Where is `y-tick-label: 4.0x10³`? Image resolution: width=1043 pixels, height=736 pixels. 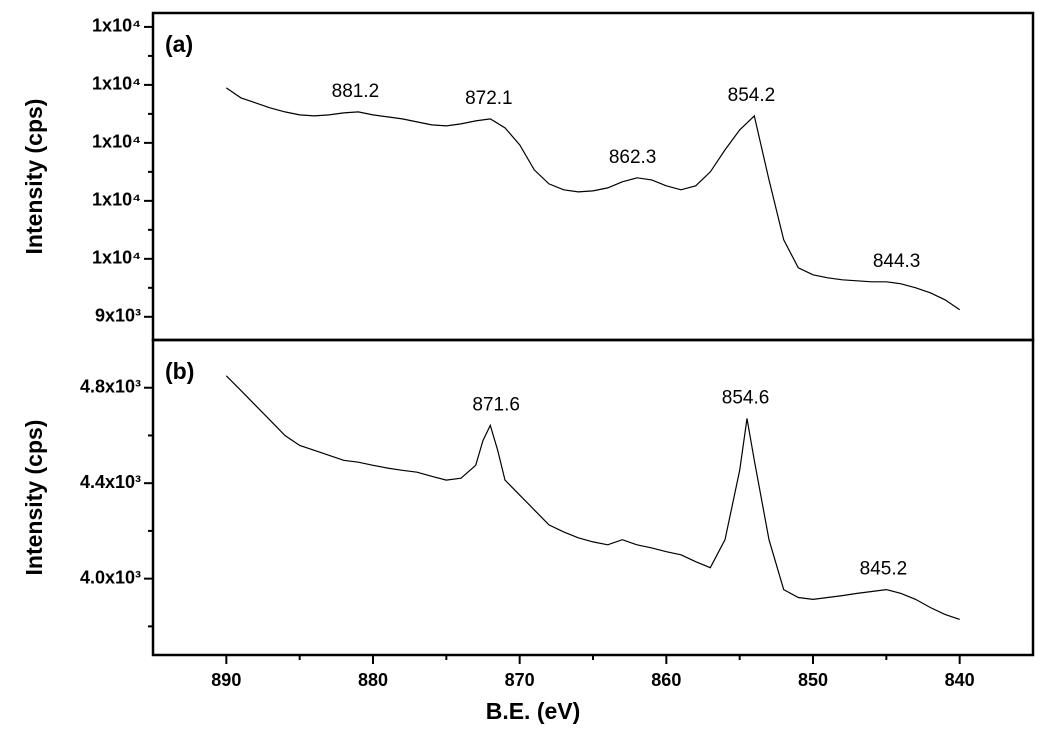
y-tick-label: 4.0x10³ is located at coordinates (110, 577).